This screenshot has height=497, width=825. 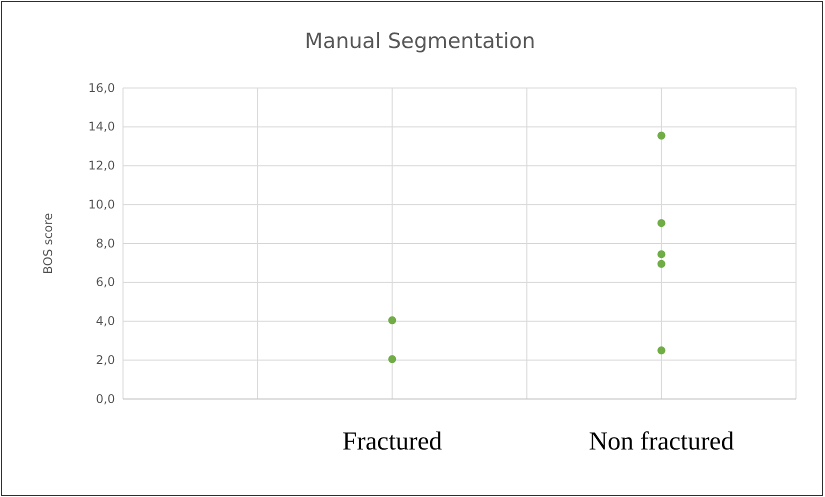 What do you see at coordinates (101, 165) in the screenshot?
I see `y-tick-label: 12,0` at bounding box center [101, 165].